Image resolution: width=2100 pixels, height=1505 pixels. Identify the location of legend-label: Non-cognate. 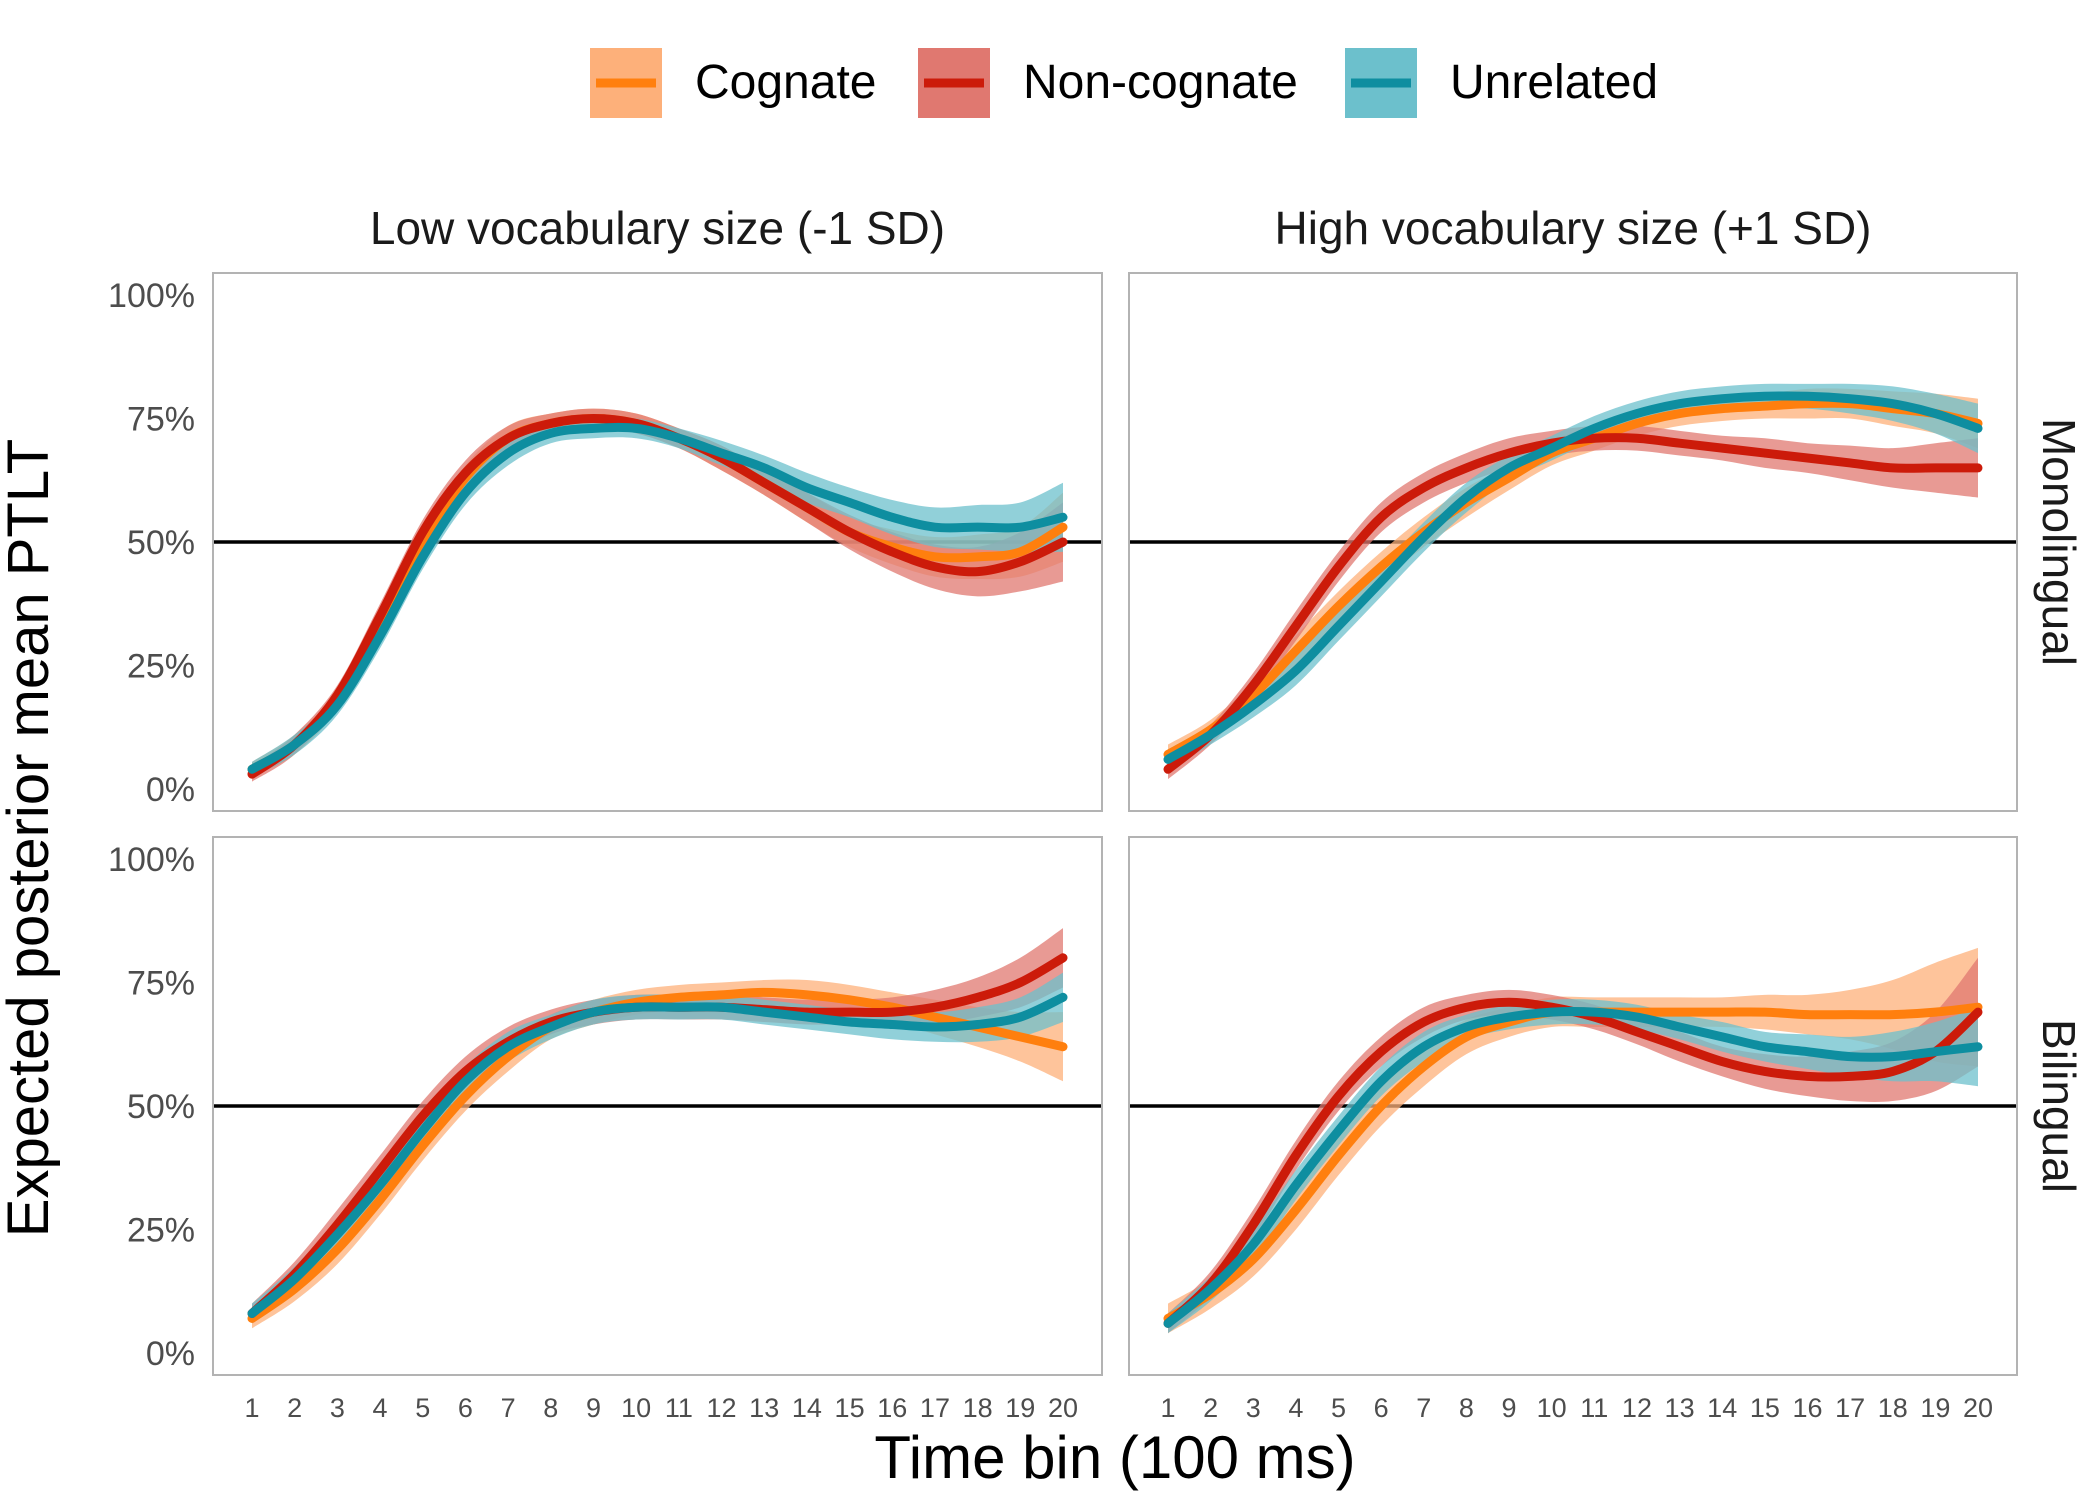
(1160, 82).